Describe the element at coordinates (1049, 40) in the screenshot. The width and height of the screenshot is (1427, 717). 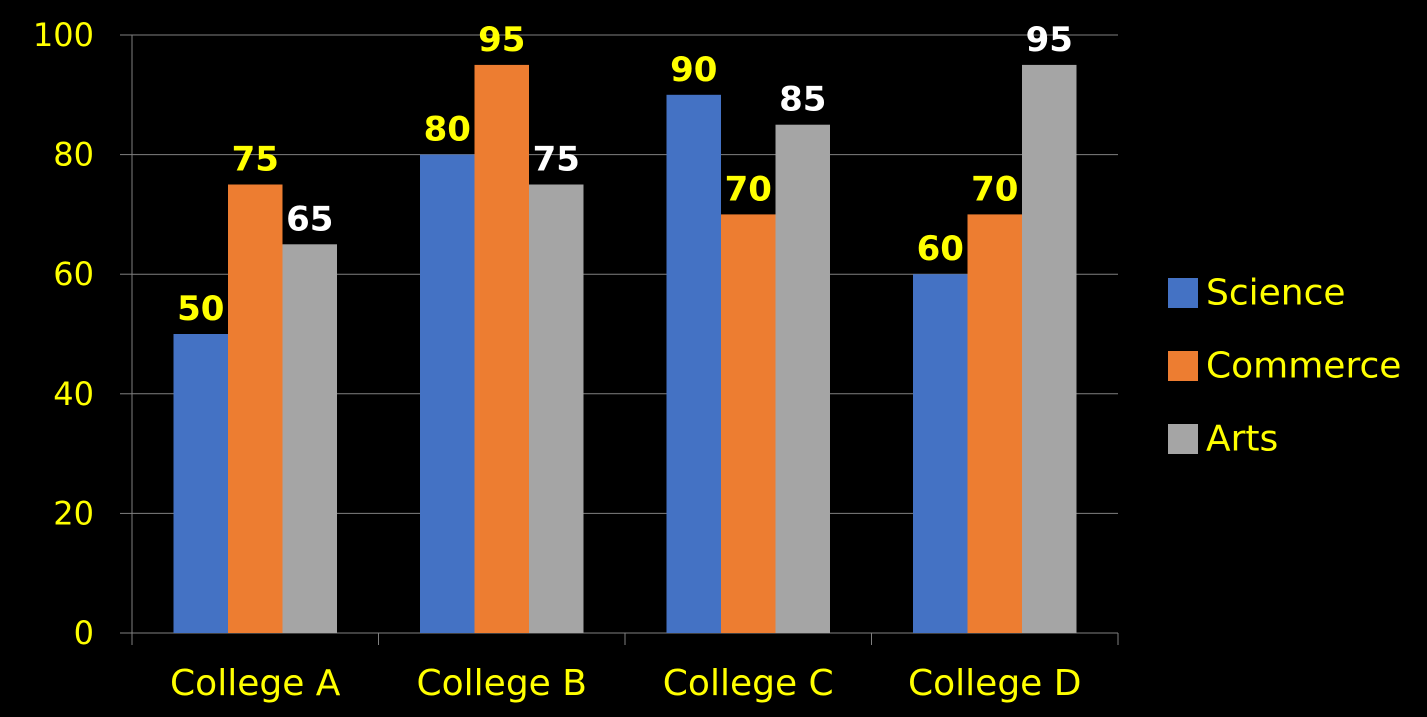
I see `data-label-arts-3: 95` at that location.